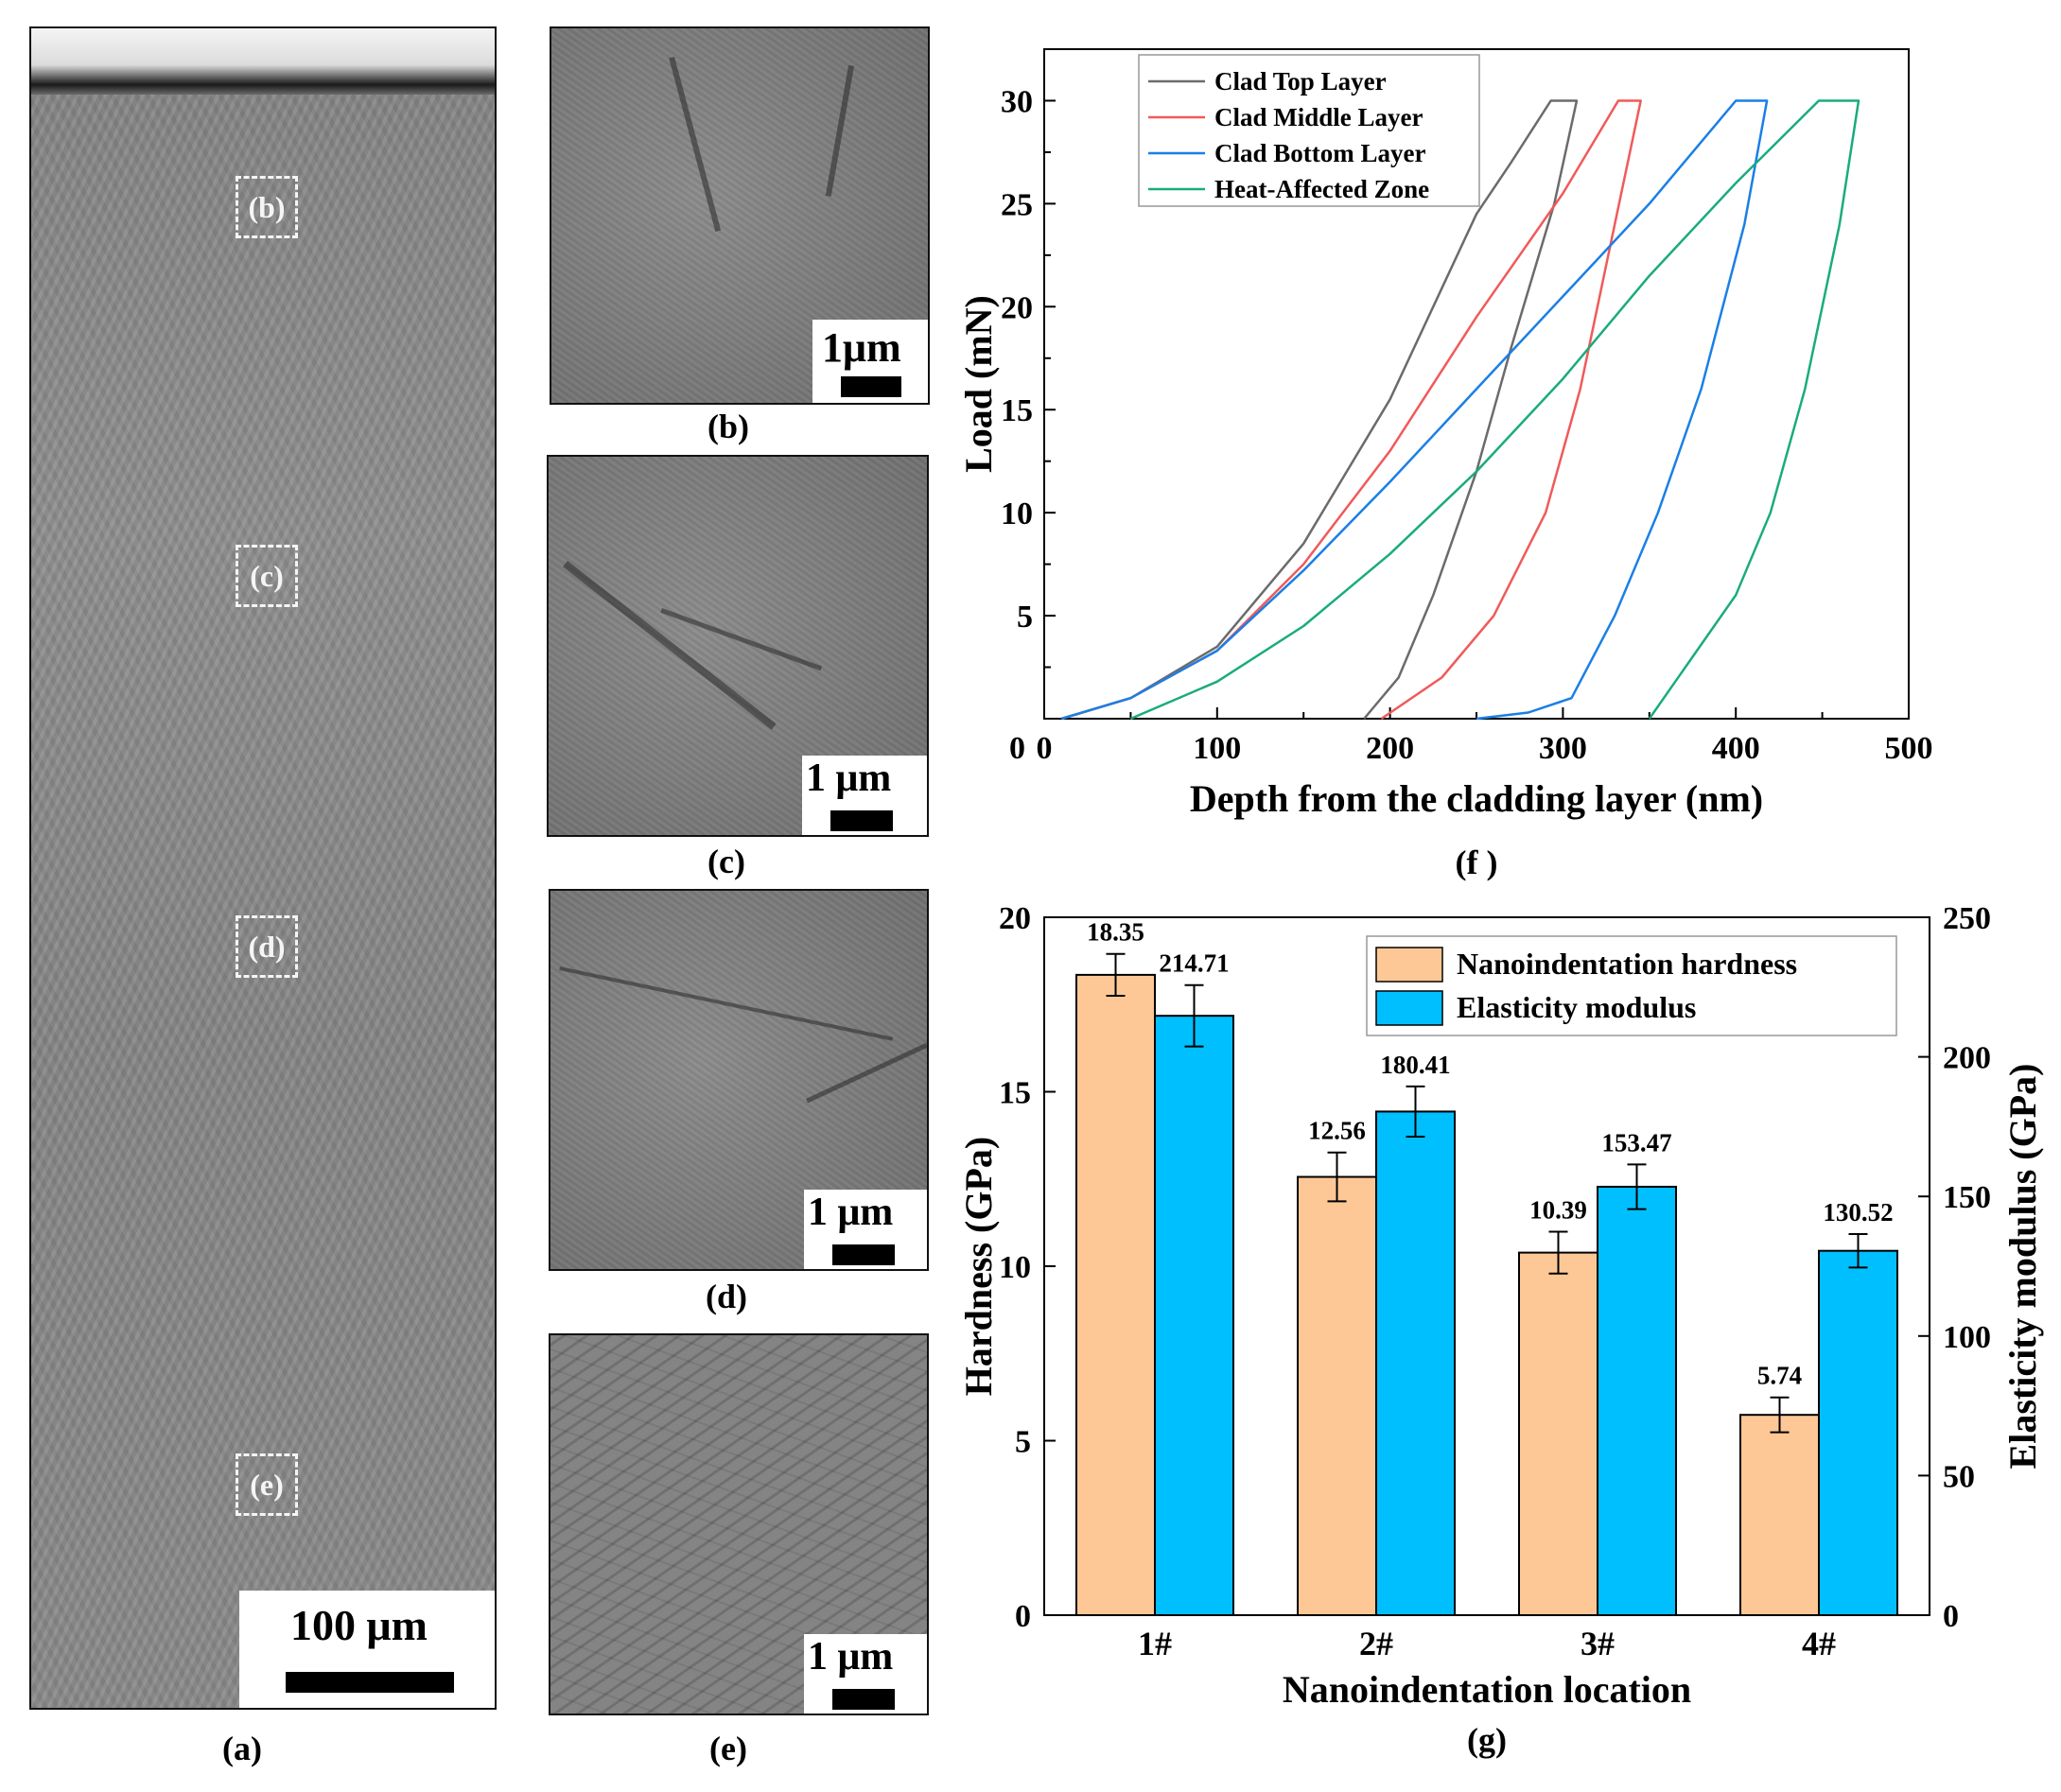  I want to click on caption-a: (a), so click(242, 1748).